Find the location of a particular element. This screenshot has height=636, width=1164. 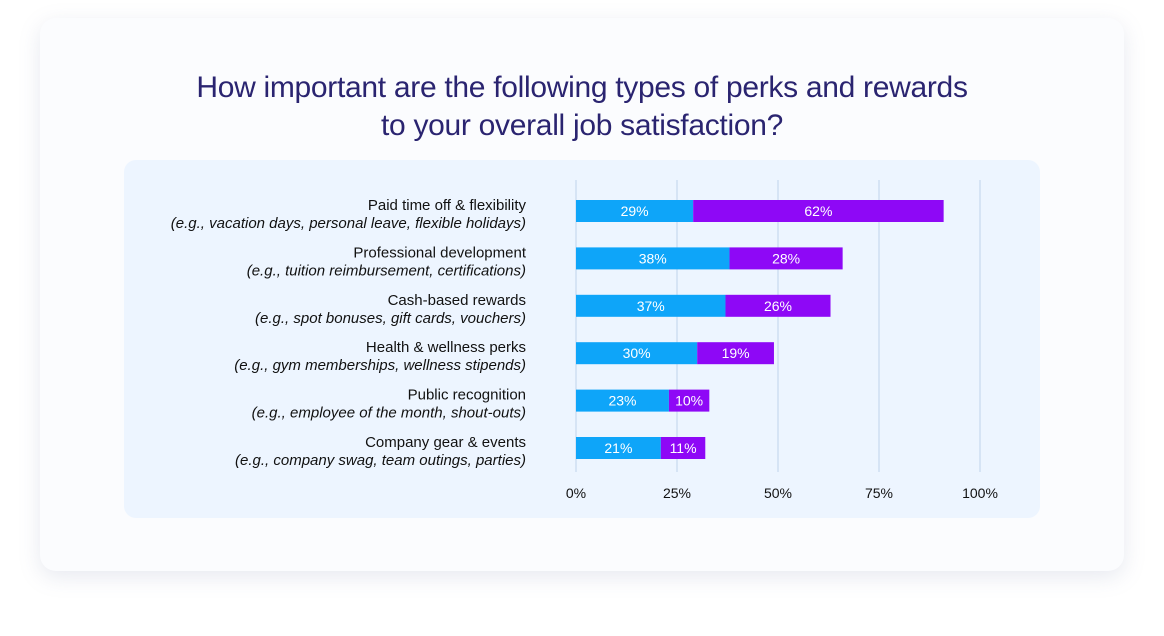

category-label: Cash-based rewards is located at coordinates (457, 300).